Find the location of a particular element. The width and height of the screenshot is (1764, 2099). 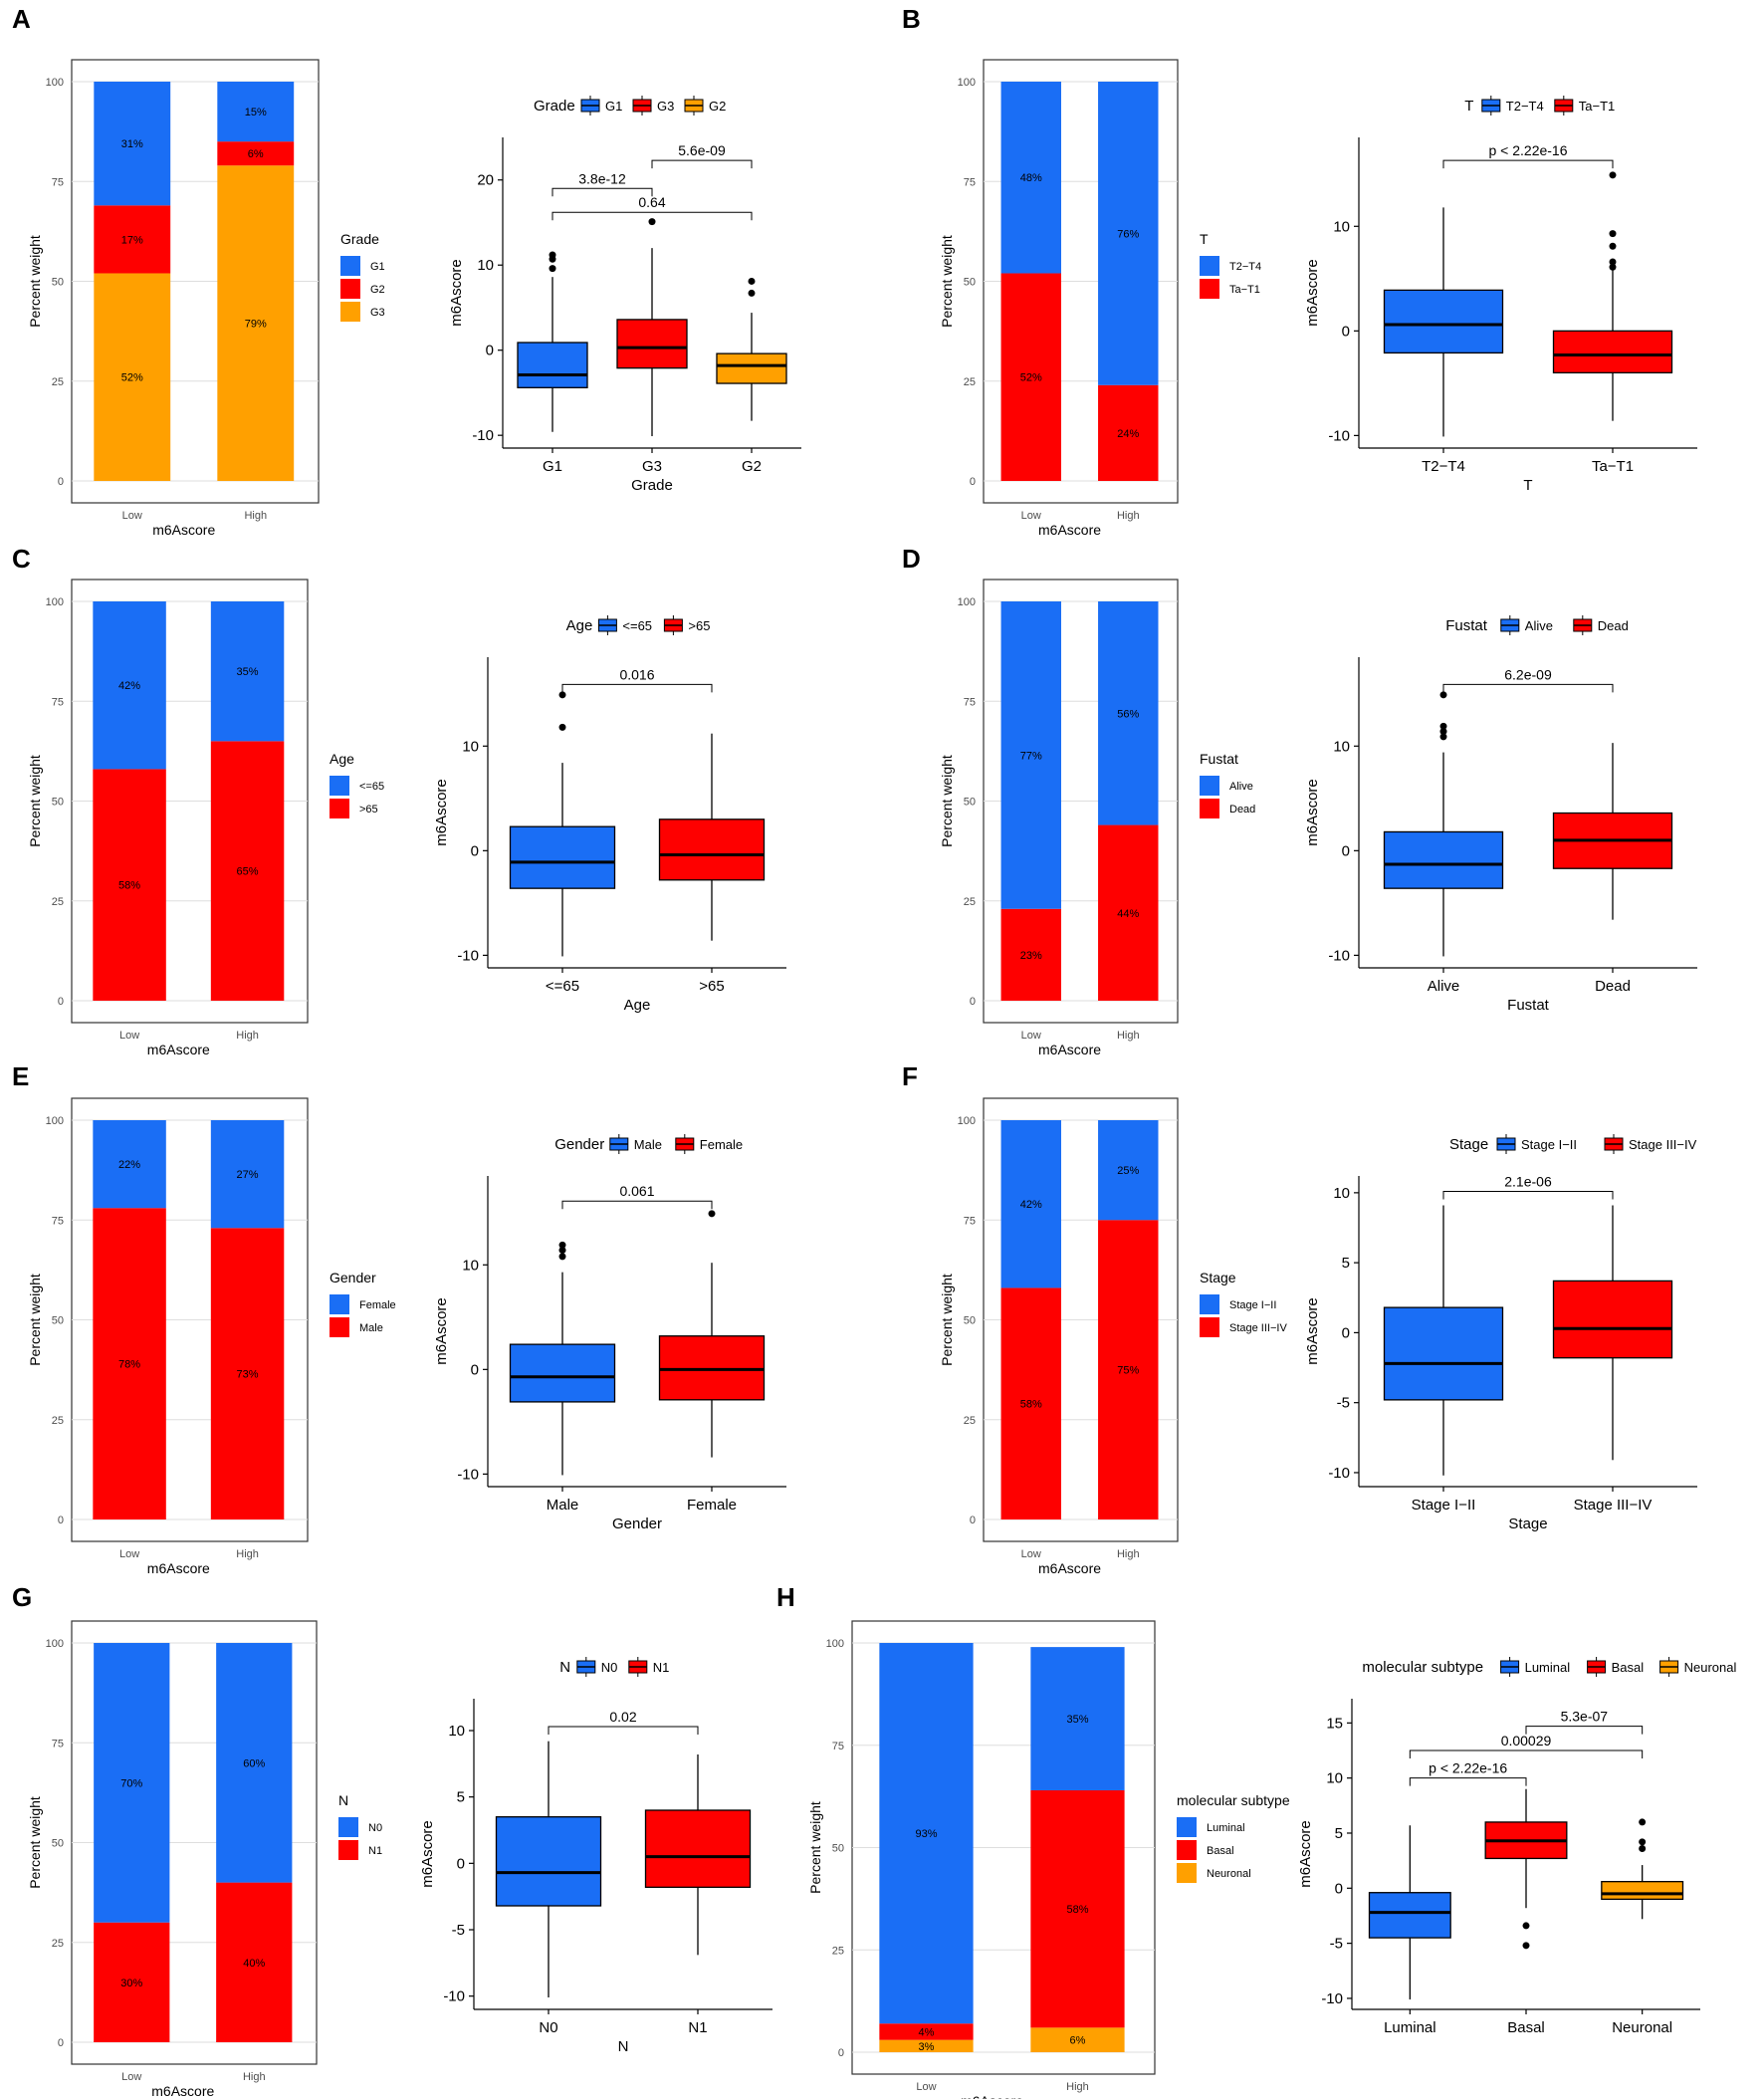

legend-label: Alive is located at coordinates (1241, 787).